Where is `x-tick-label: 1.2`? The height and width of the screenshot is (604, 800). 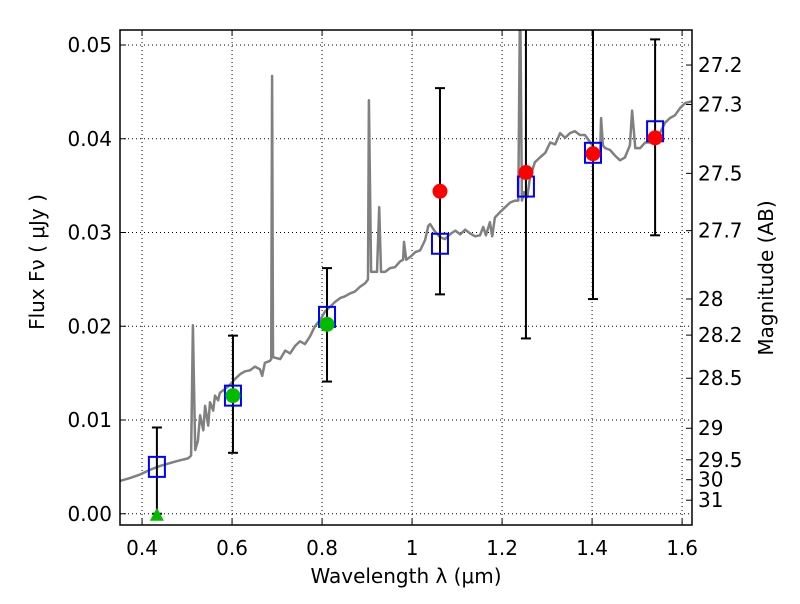
x-tick-label: 1.2 is located at coordinates (502, 548).